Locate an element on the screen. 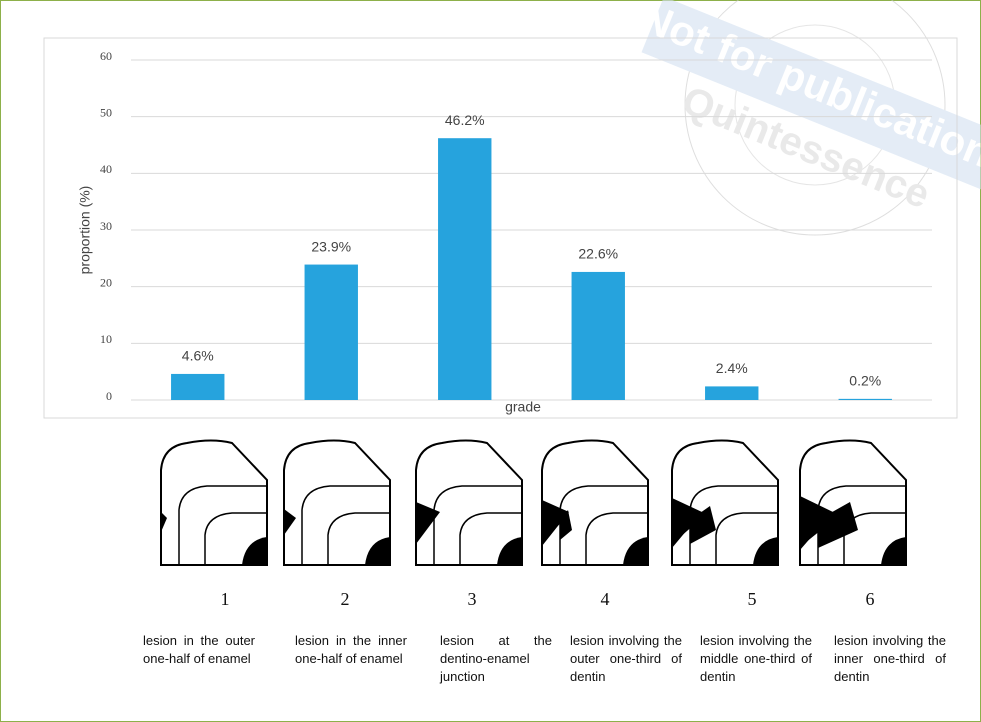 Image resolution: width=981 pixels, height=722 pixels. y-axis-label: proportion (%) is located at coordinates (85, 230).